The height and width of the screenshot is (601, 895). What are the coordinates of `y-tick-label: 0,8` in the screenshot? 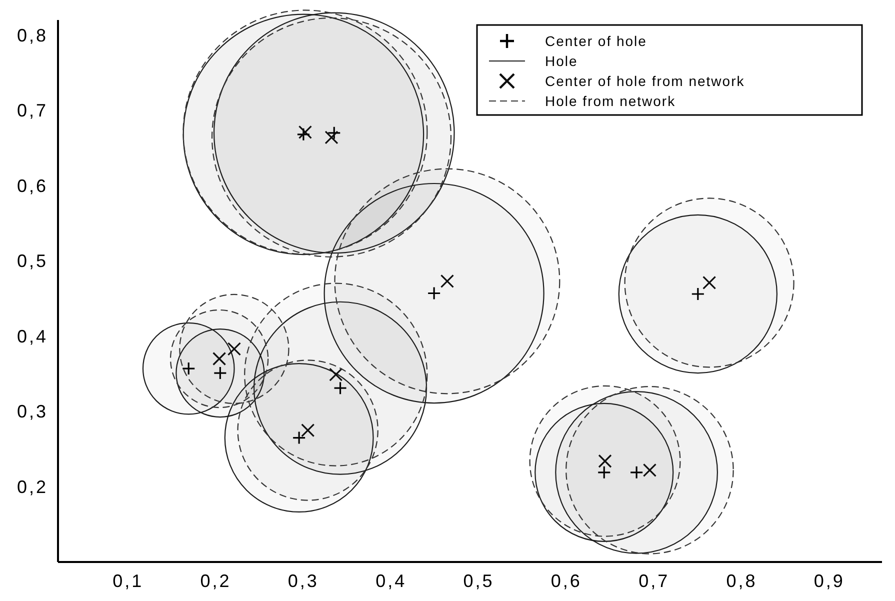 It's located at (32, 35).